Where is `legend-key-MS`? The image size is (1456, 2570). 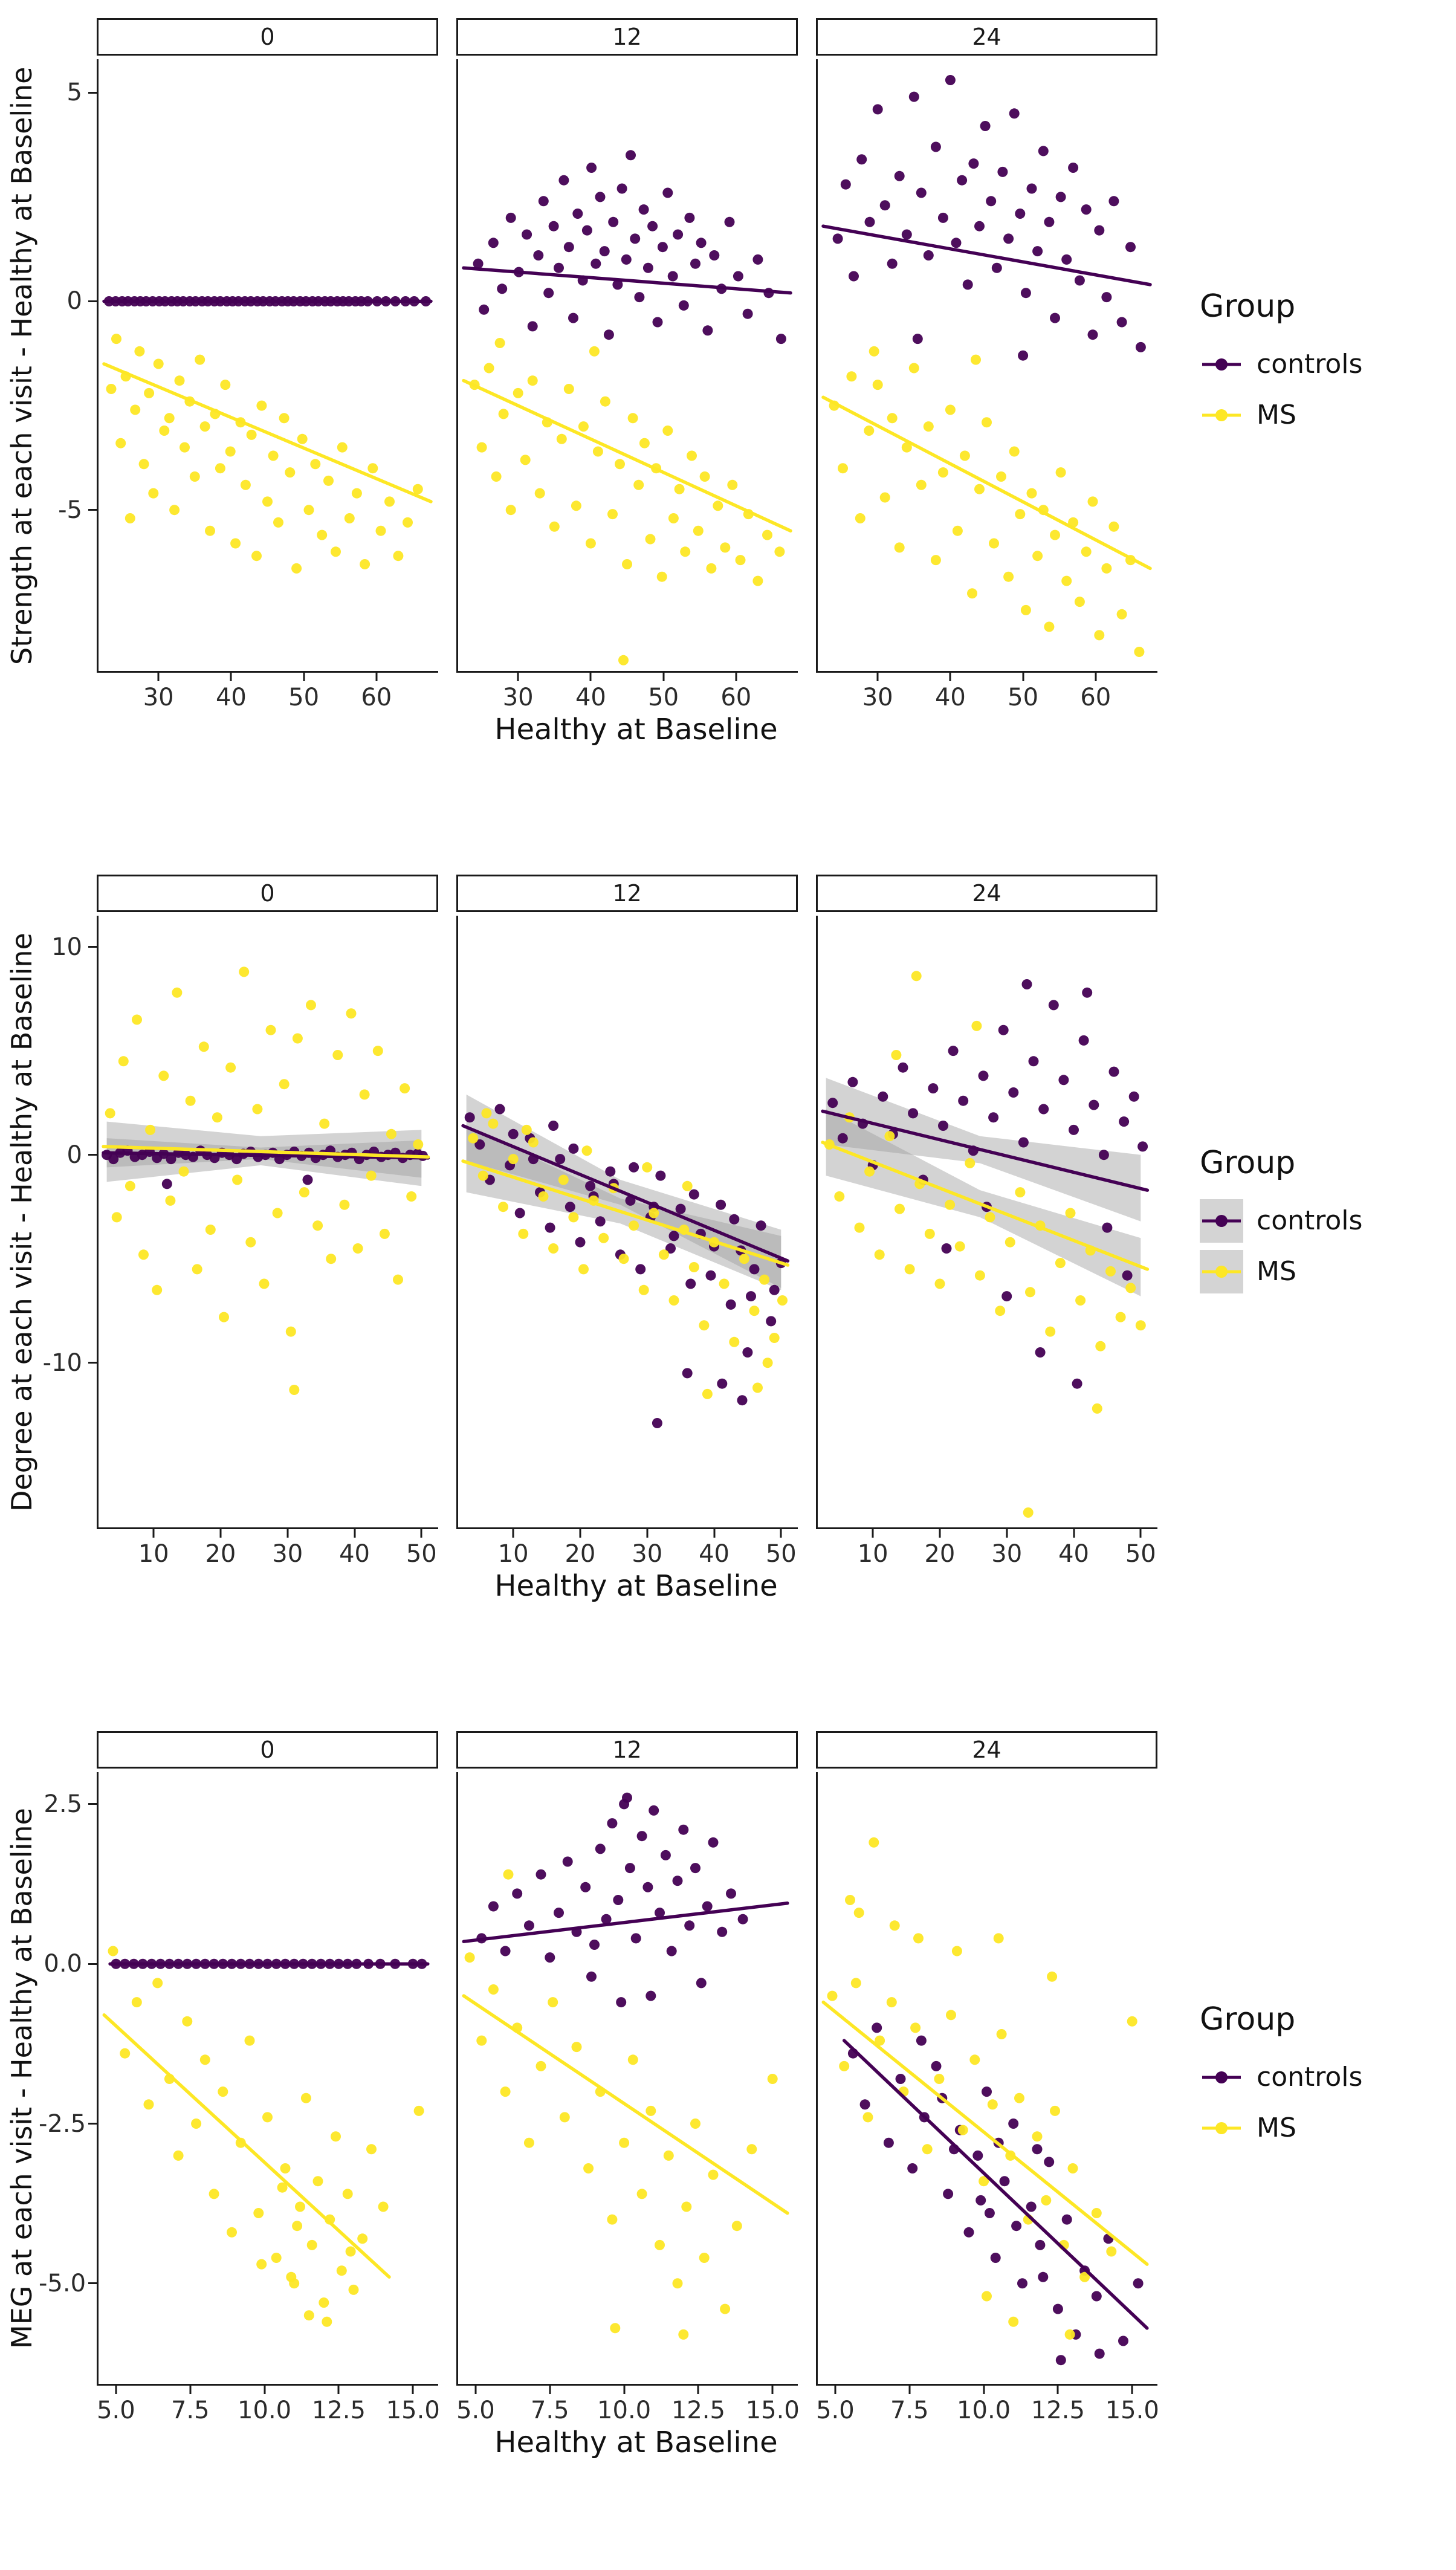 legend-key-MS is located at coordinates (1221, 415).